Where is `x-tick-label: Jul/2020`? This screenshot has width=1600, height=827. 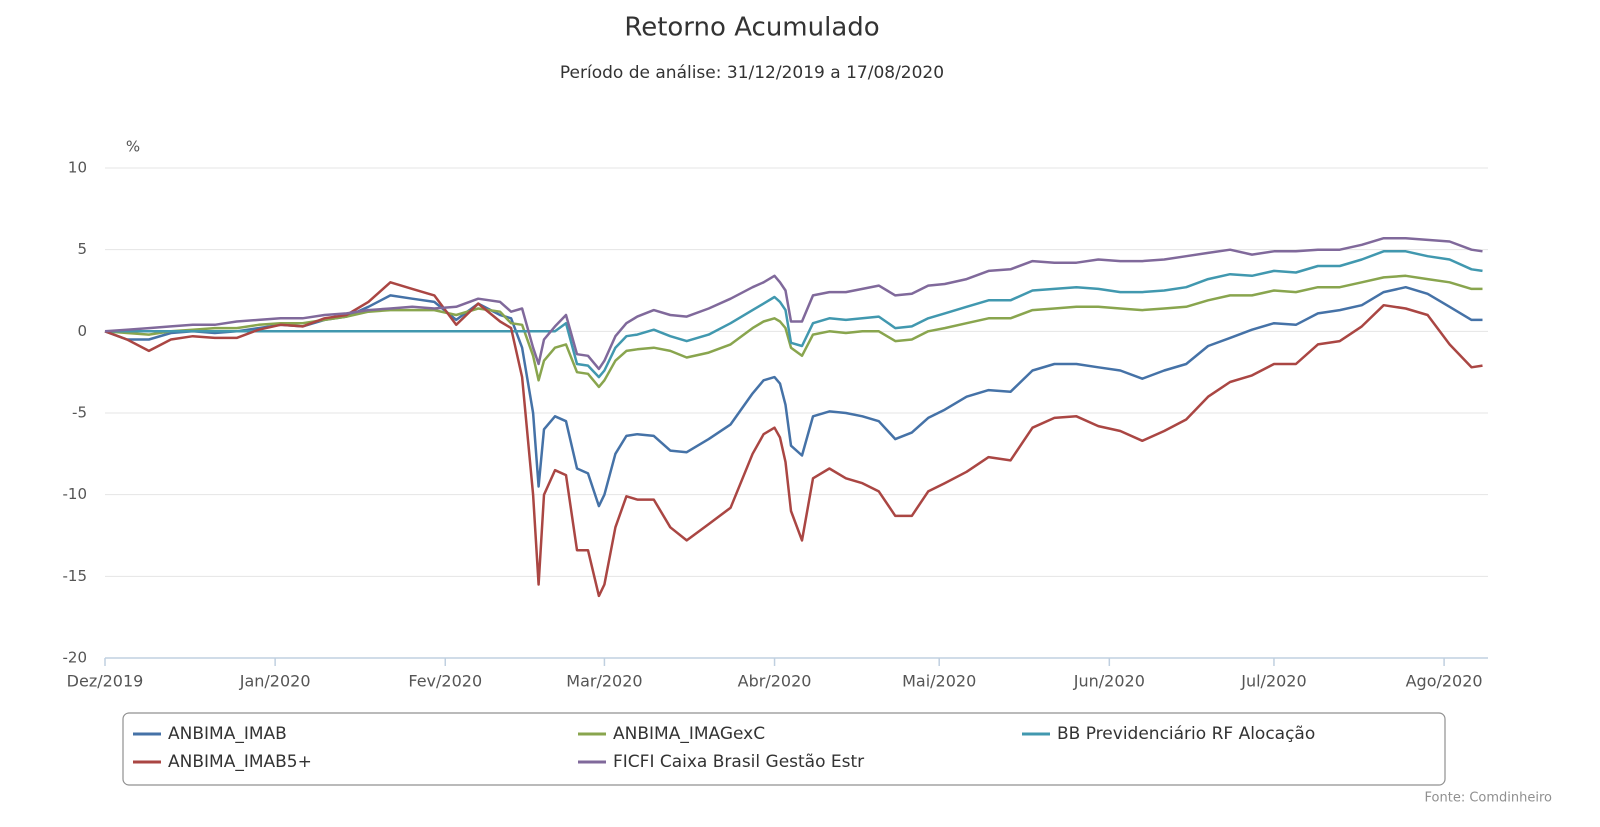 x-tick-label: Jul/2020 is located at coordinates (1273, 681).